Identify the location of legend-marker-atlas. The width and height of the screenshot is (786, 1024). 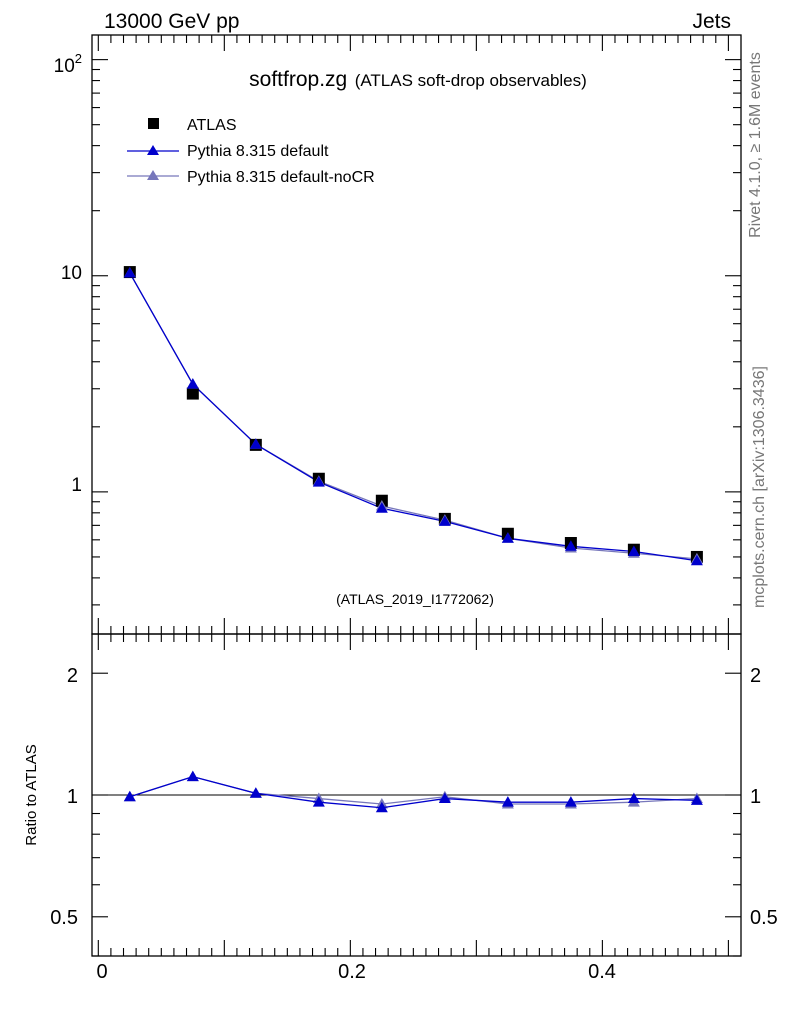
(153, 123).